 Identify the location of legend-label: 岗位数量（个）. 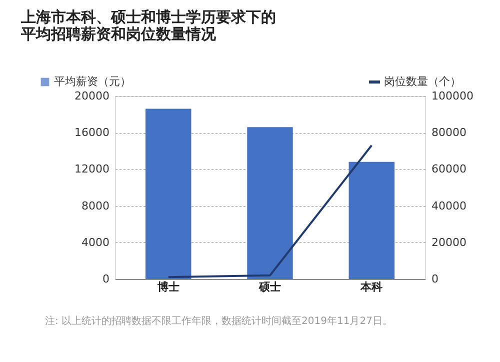
(422, 81).